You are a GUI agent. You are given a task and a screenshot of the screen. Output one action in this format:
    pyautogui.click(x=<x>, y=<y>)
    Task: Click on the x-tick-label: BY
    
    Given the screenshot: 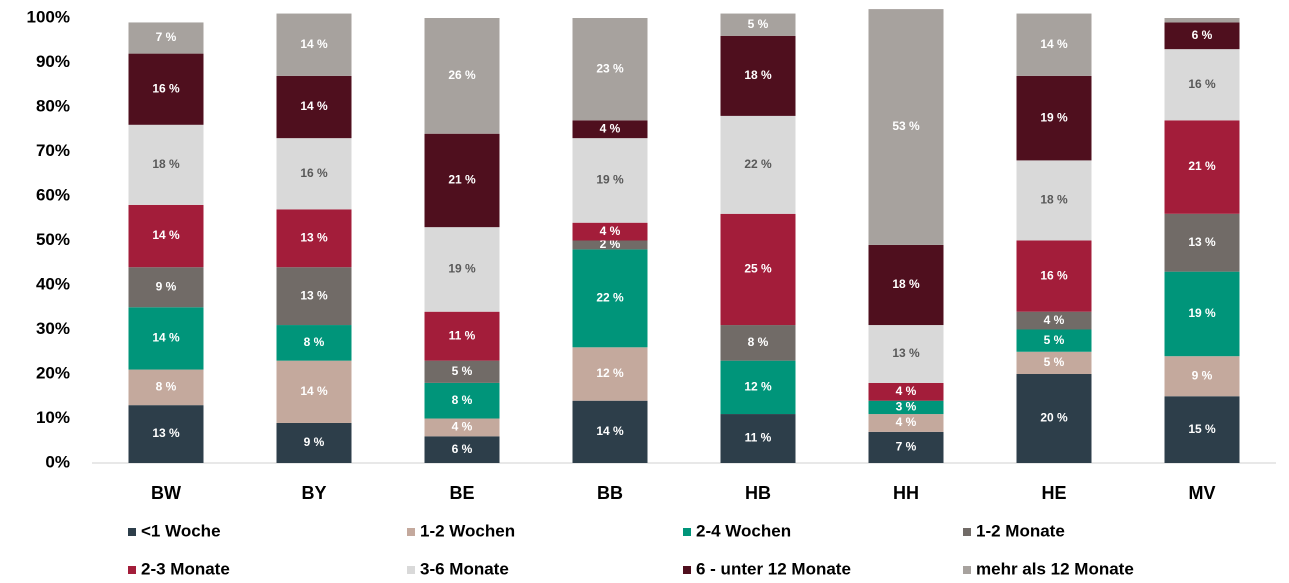 What is the action you would take?
    pyautogui.click(x=313, y=493)
    